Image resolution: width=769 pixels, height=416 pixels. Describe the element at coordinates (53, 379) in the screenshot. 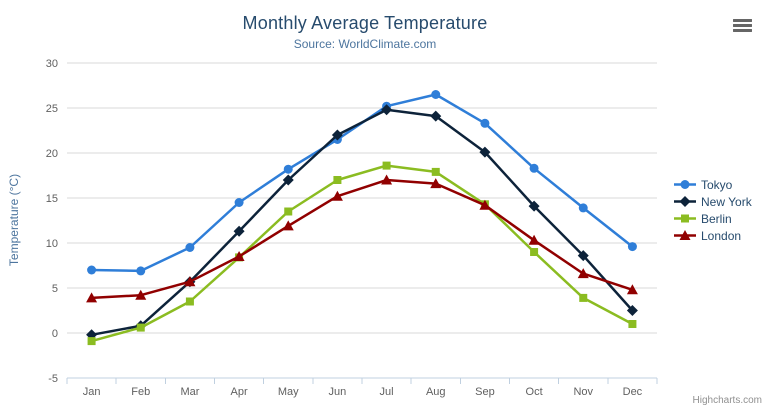

I see `svg-text: -5` at that location.